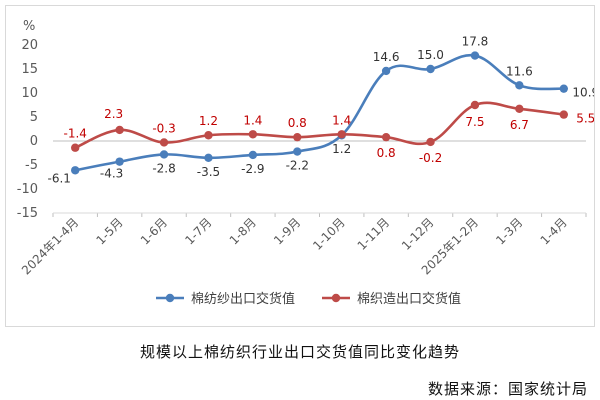 Image resolution: width=600 pixels, height=400 pixels. Describe the element at coordinates (34, 141) in the screenshot. I see `y-tick-label: 0` at that location.